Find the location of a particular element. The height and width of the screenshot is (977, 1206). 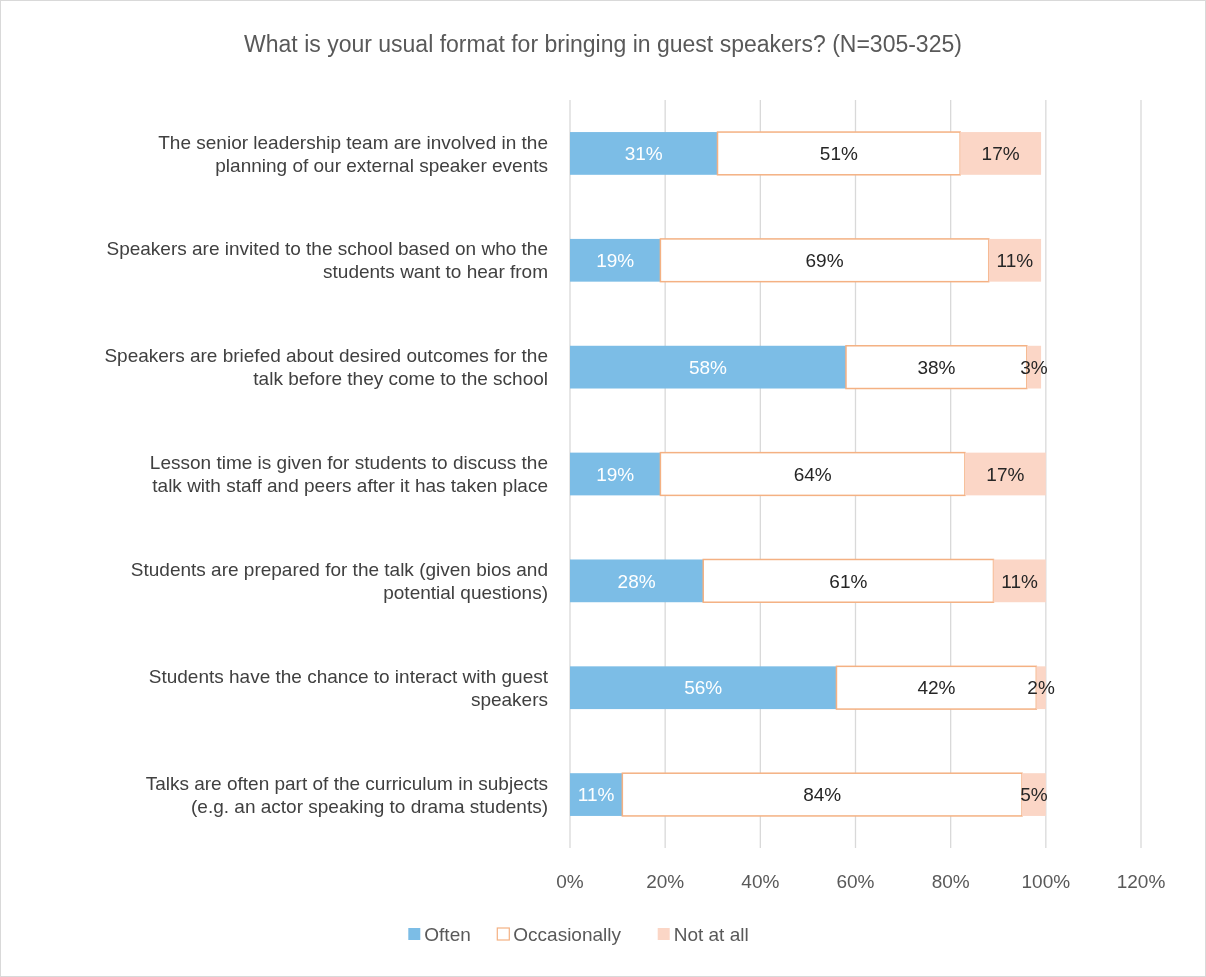

x-tick-label: 60% is located at coordinates (855, 881).